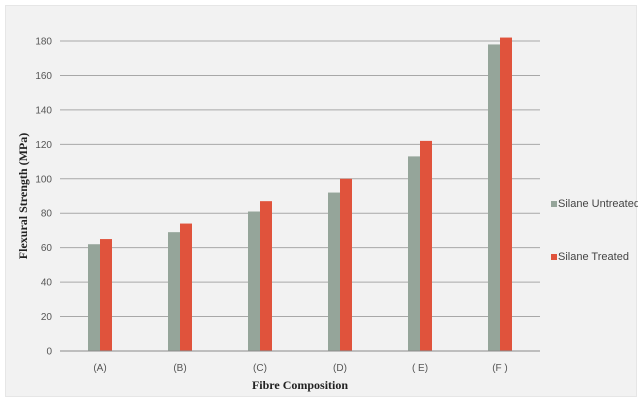 This screenshot has width=638, height=397. What do you see at coordinates (179, 368) in the screenshot?
I see `x-tick-label: (B)` at bounding box center [179, 368].